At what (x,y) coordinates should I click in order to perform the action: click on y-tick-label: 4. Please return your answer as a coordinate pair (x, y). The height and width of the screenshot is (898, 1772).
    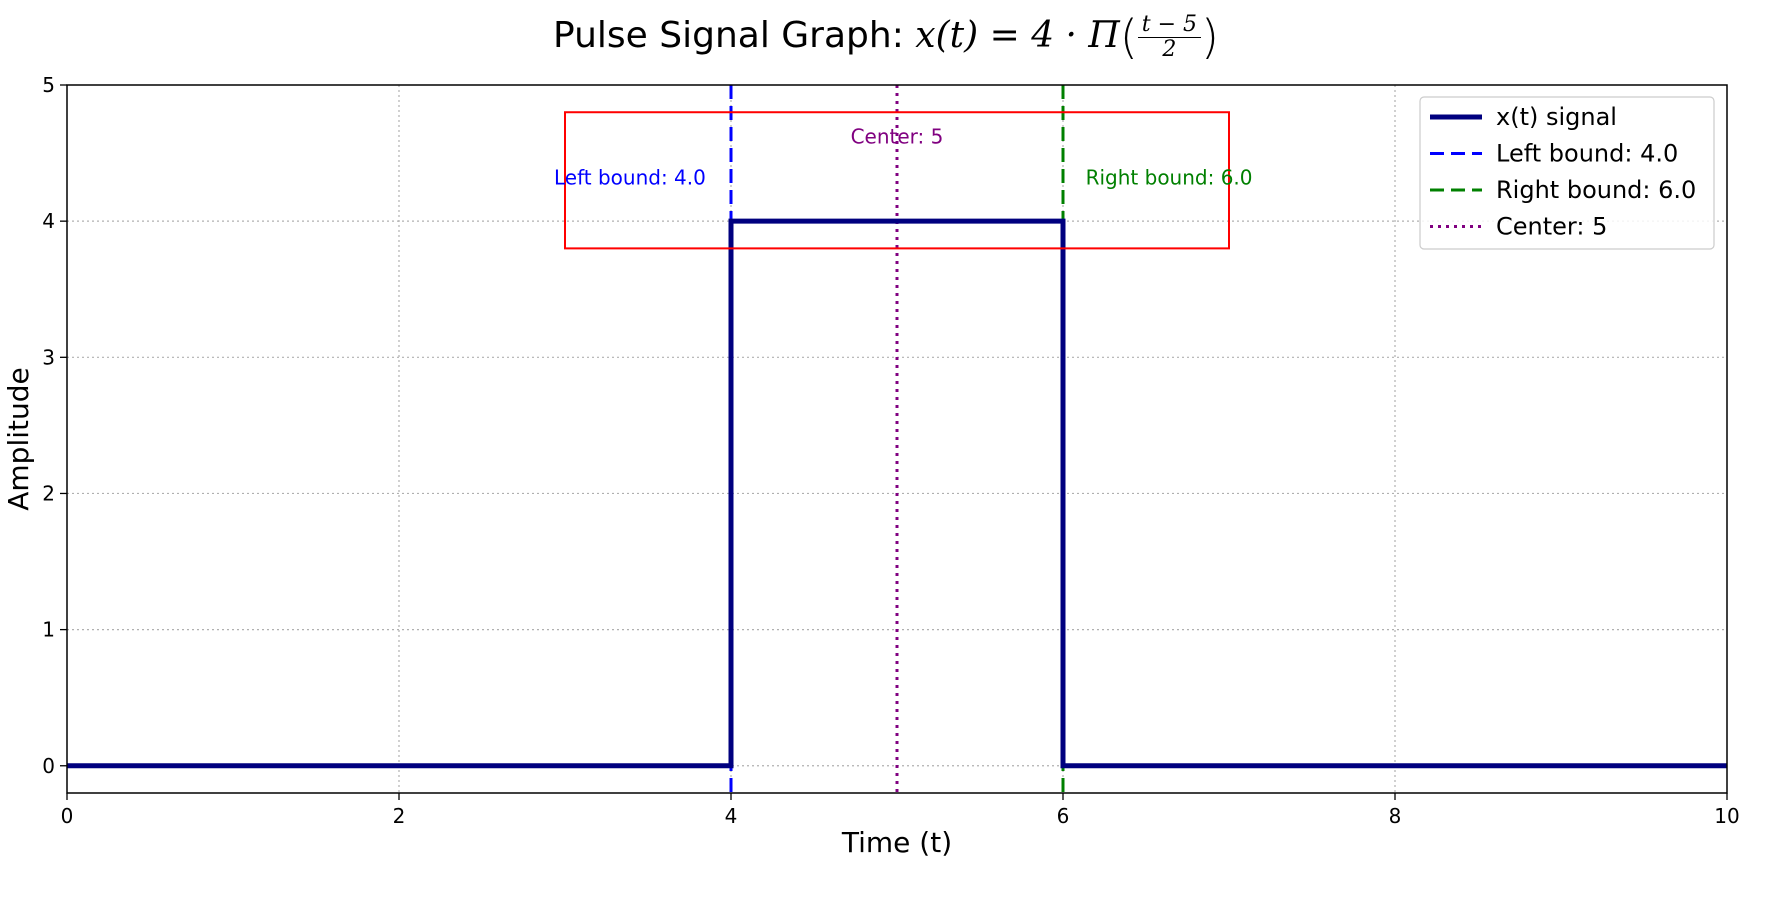
    Looking at the image, I should click on (48, 221).